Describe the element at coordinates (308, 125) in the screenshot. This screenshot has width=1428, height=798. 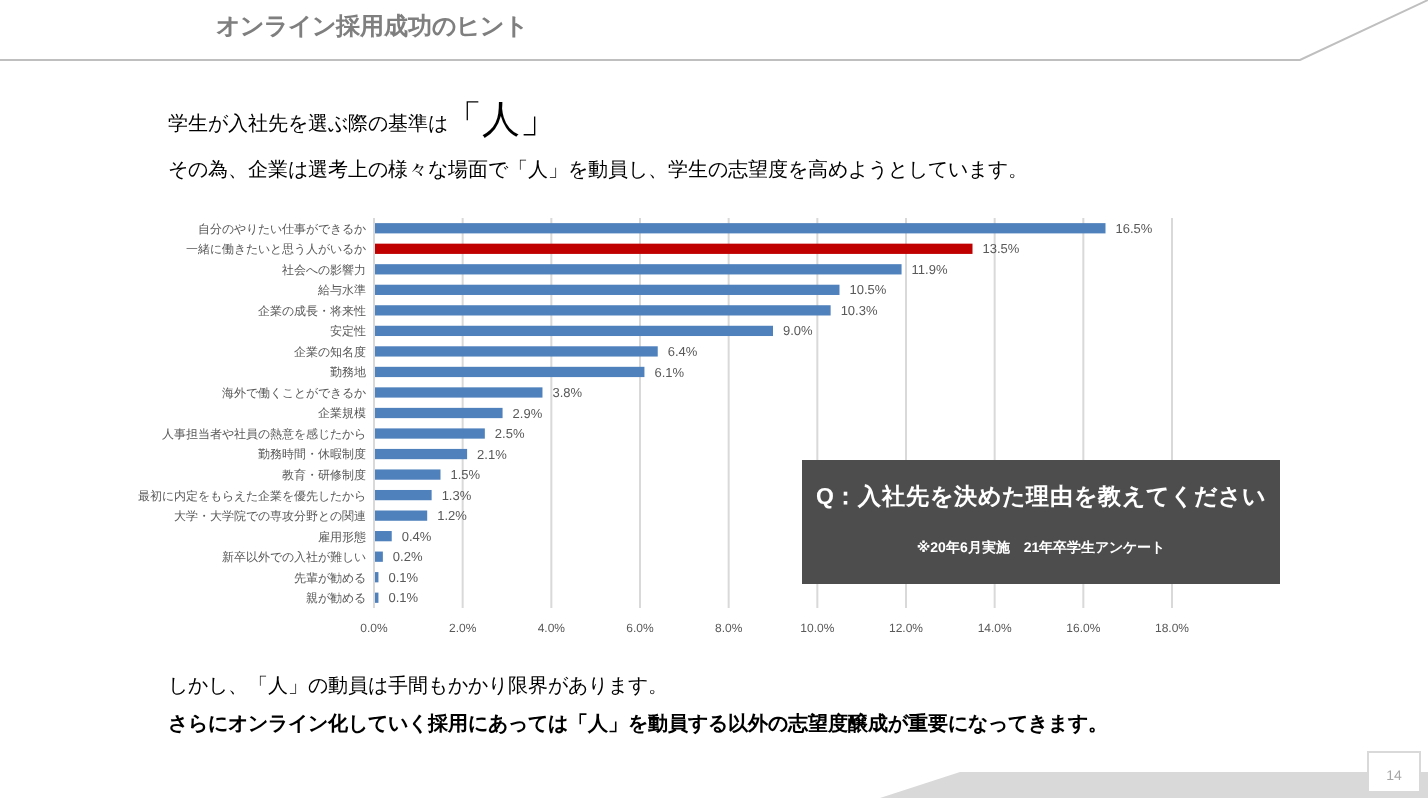
I see `annotation: 学生が入社先を選ぶ際の基準は` at that location.